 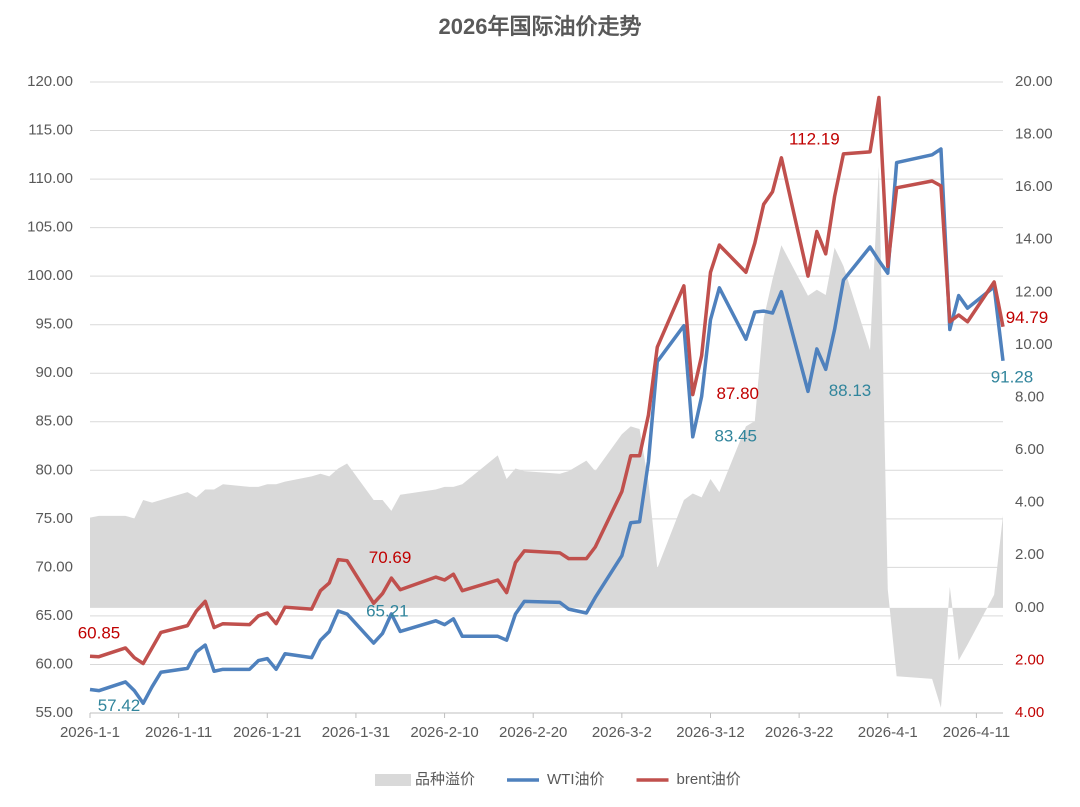 I want to click on x-tick-label: 2026-2-10, so click(x=444, y=732).